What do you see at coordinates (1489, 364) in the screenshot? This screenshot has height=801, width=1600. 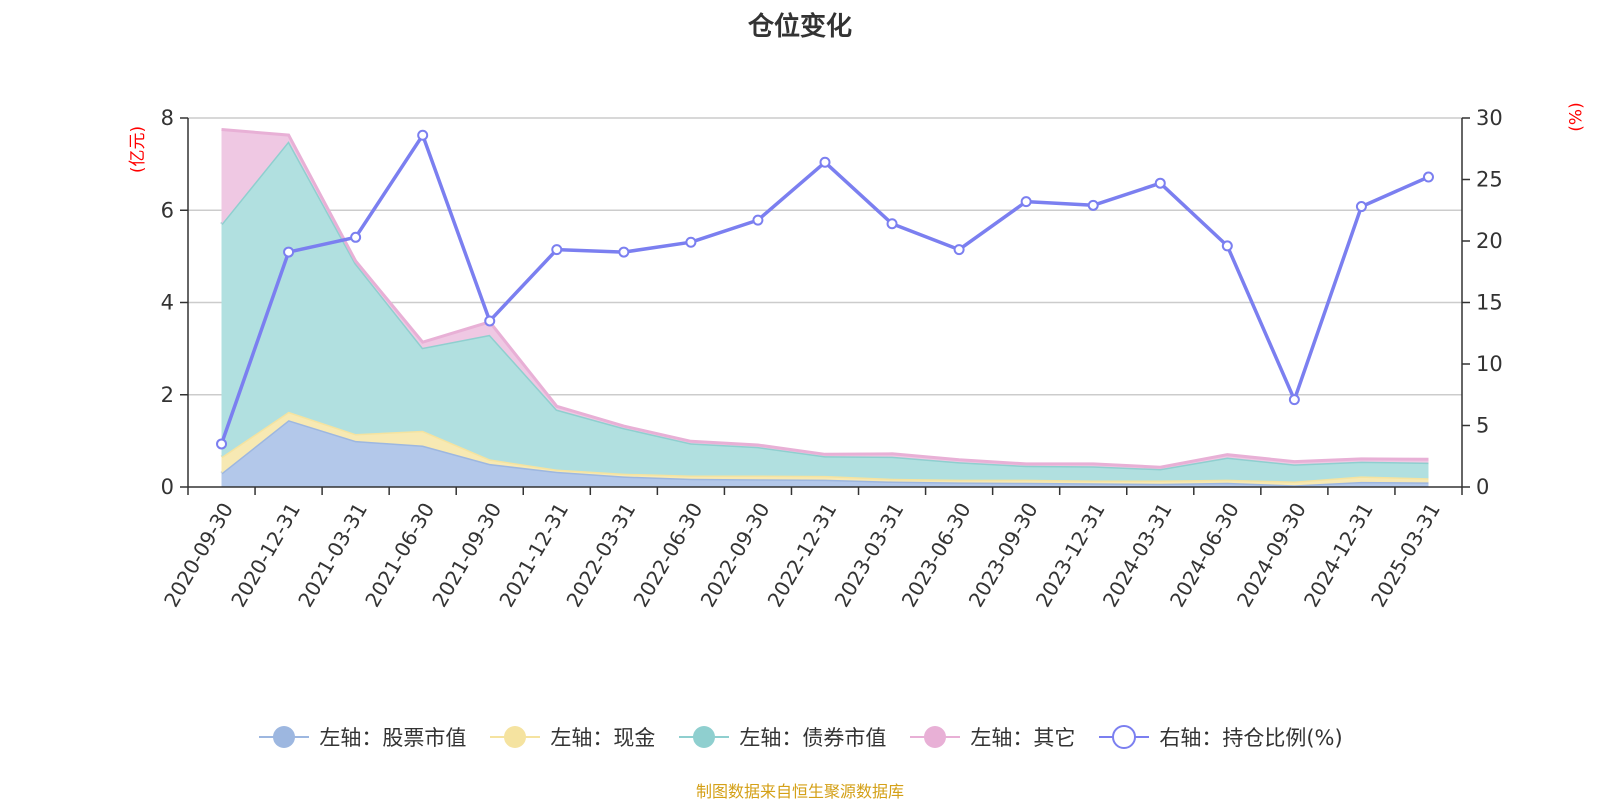 I see `right-tick-label: 10` at bounding box center [1489, 364].